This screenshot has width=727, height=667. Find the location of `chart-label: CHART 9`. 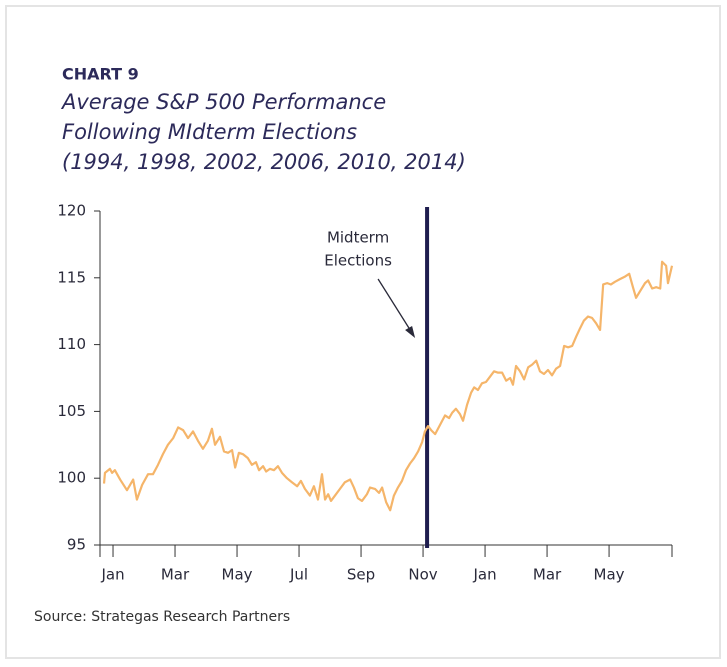

chart-label: CHART 9 is located at coordinates (100, 74).